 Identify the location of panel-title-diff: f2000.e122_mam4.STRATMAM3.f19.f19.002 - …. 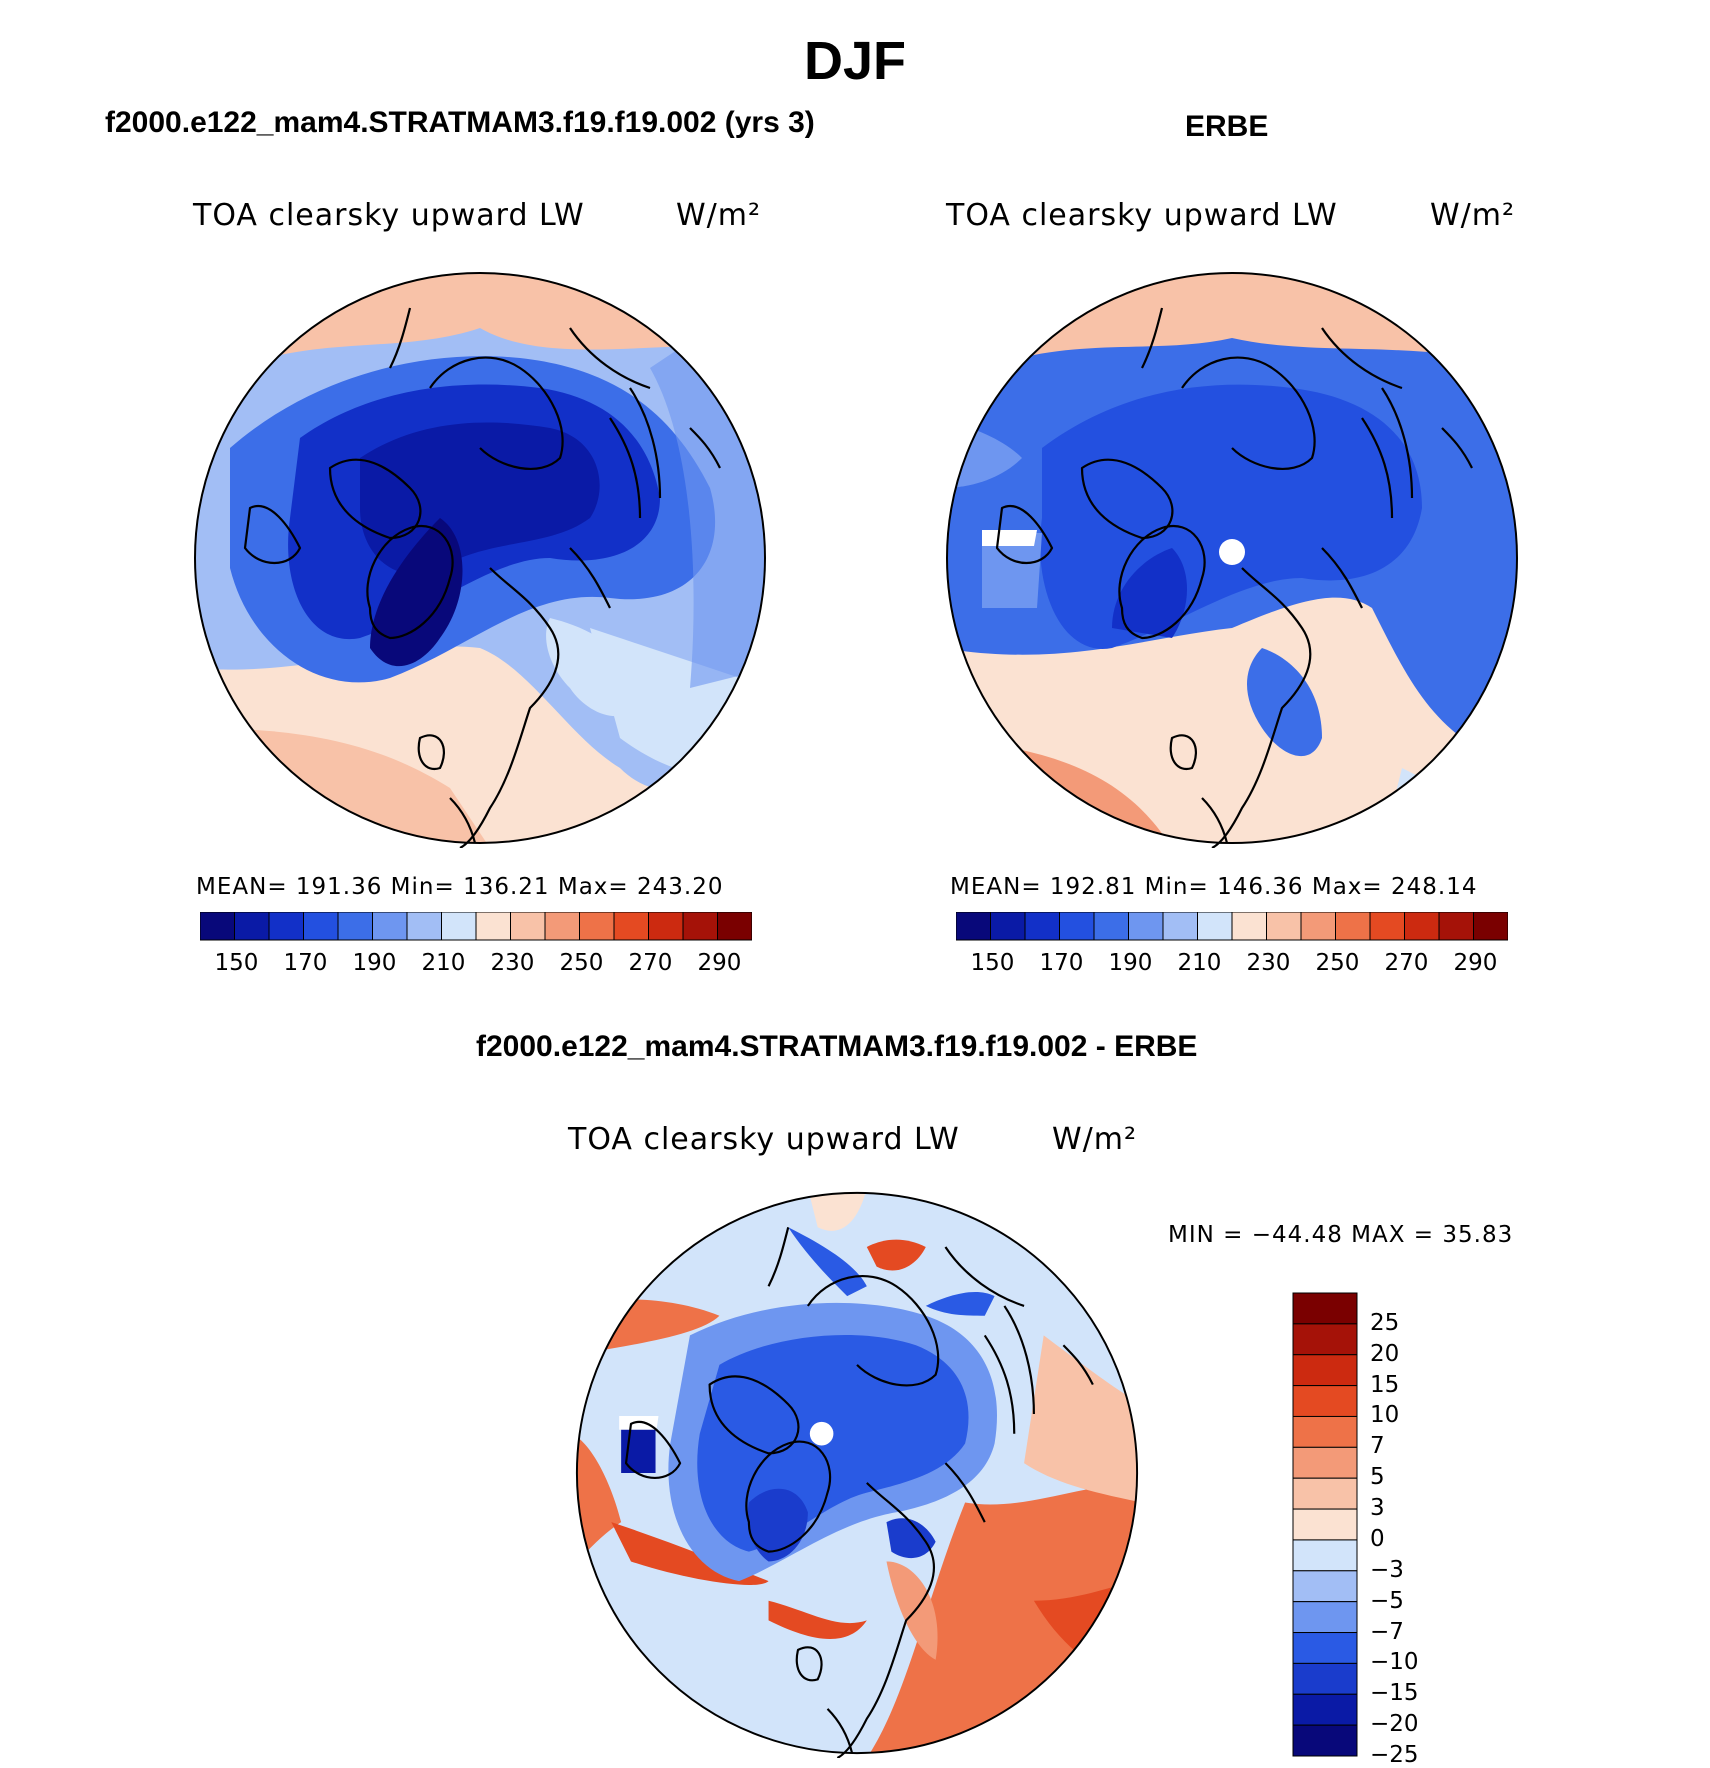
(837, 1046).